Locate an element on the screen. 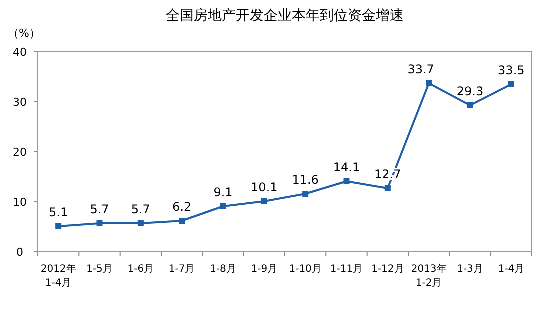  x-tick-label: 1-5月 is located at coordinates (99, 269).